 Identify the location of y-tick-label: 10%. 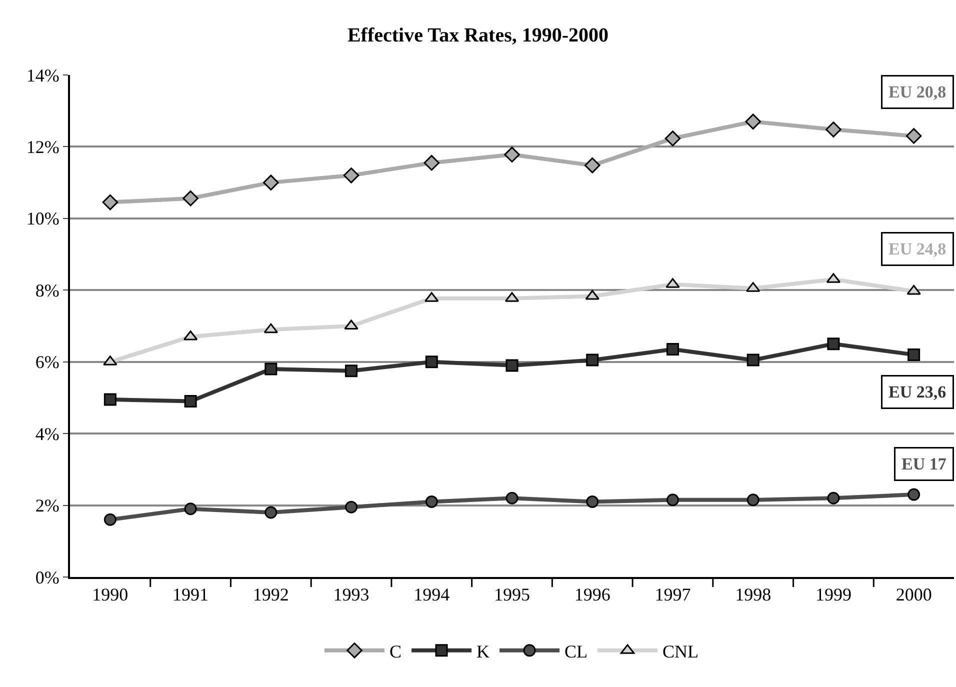
(43, 218).